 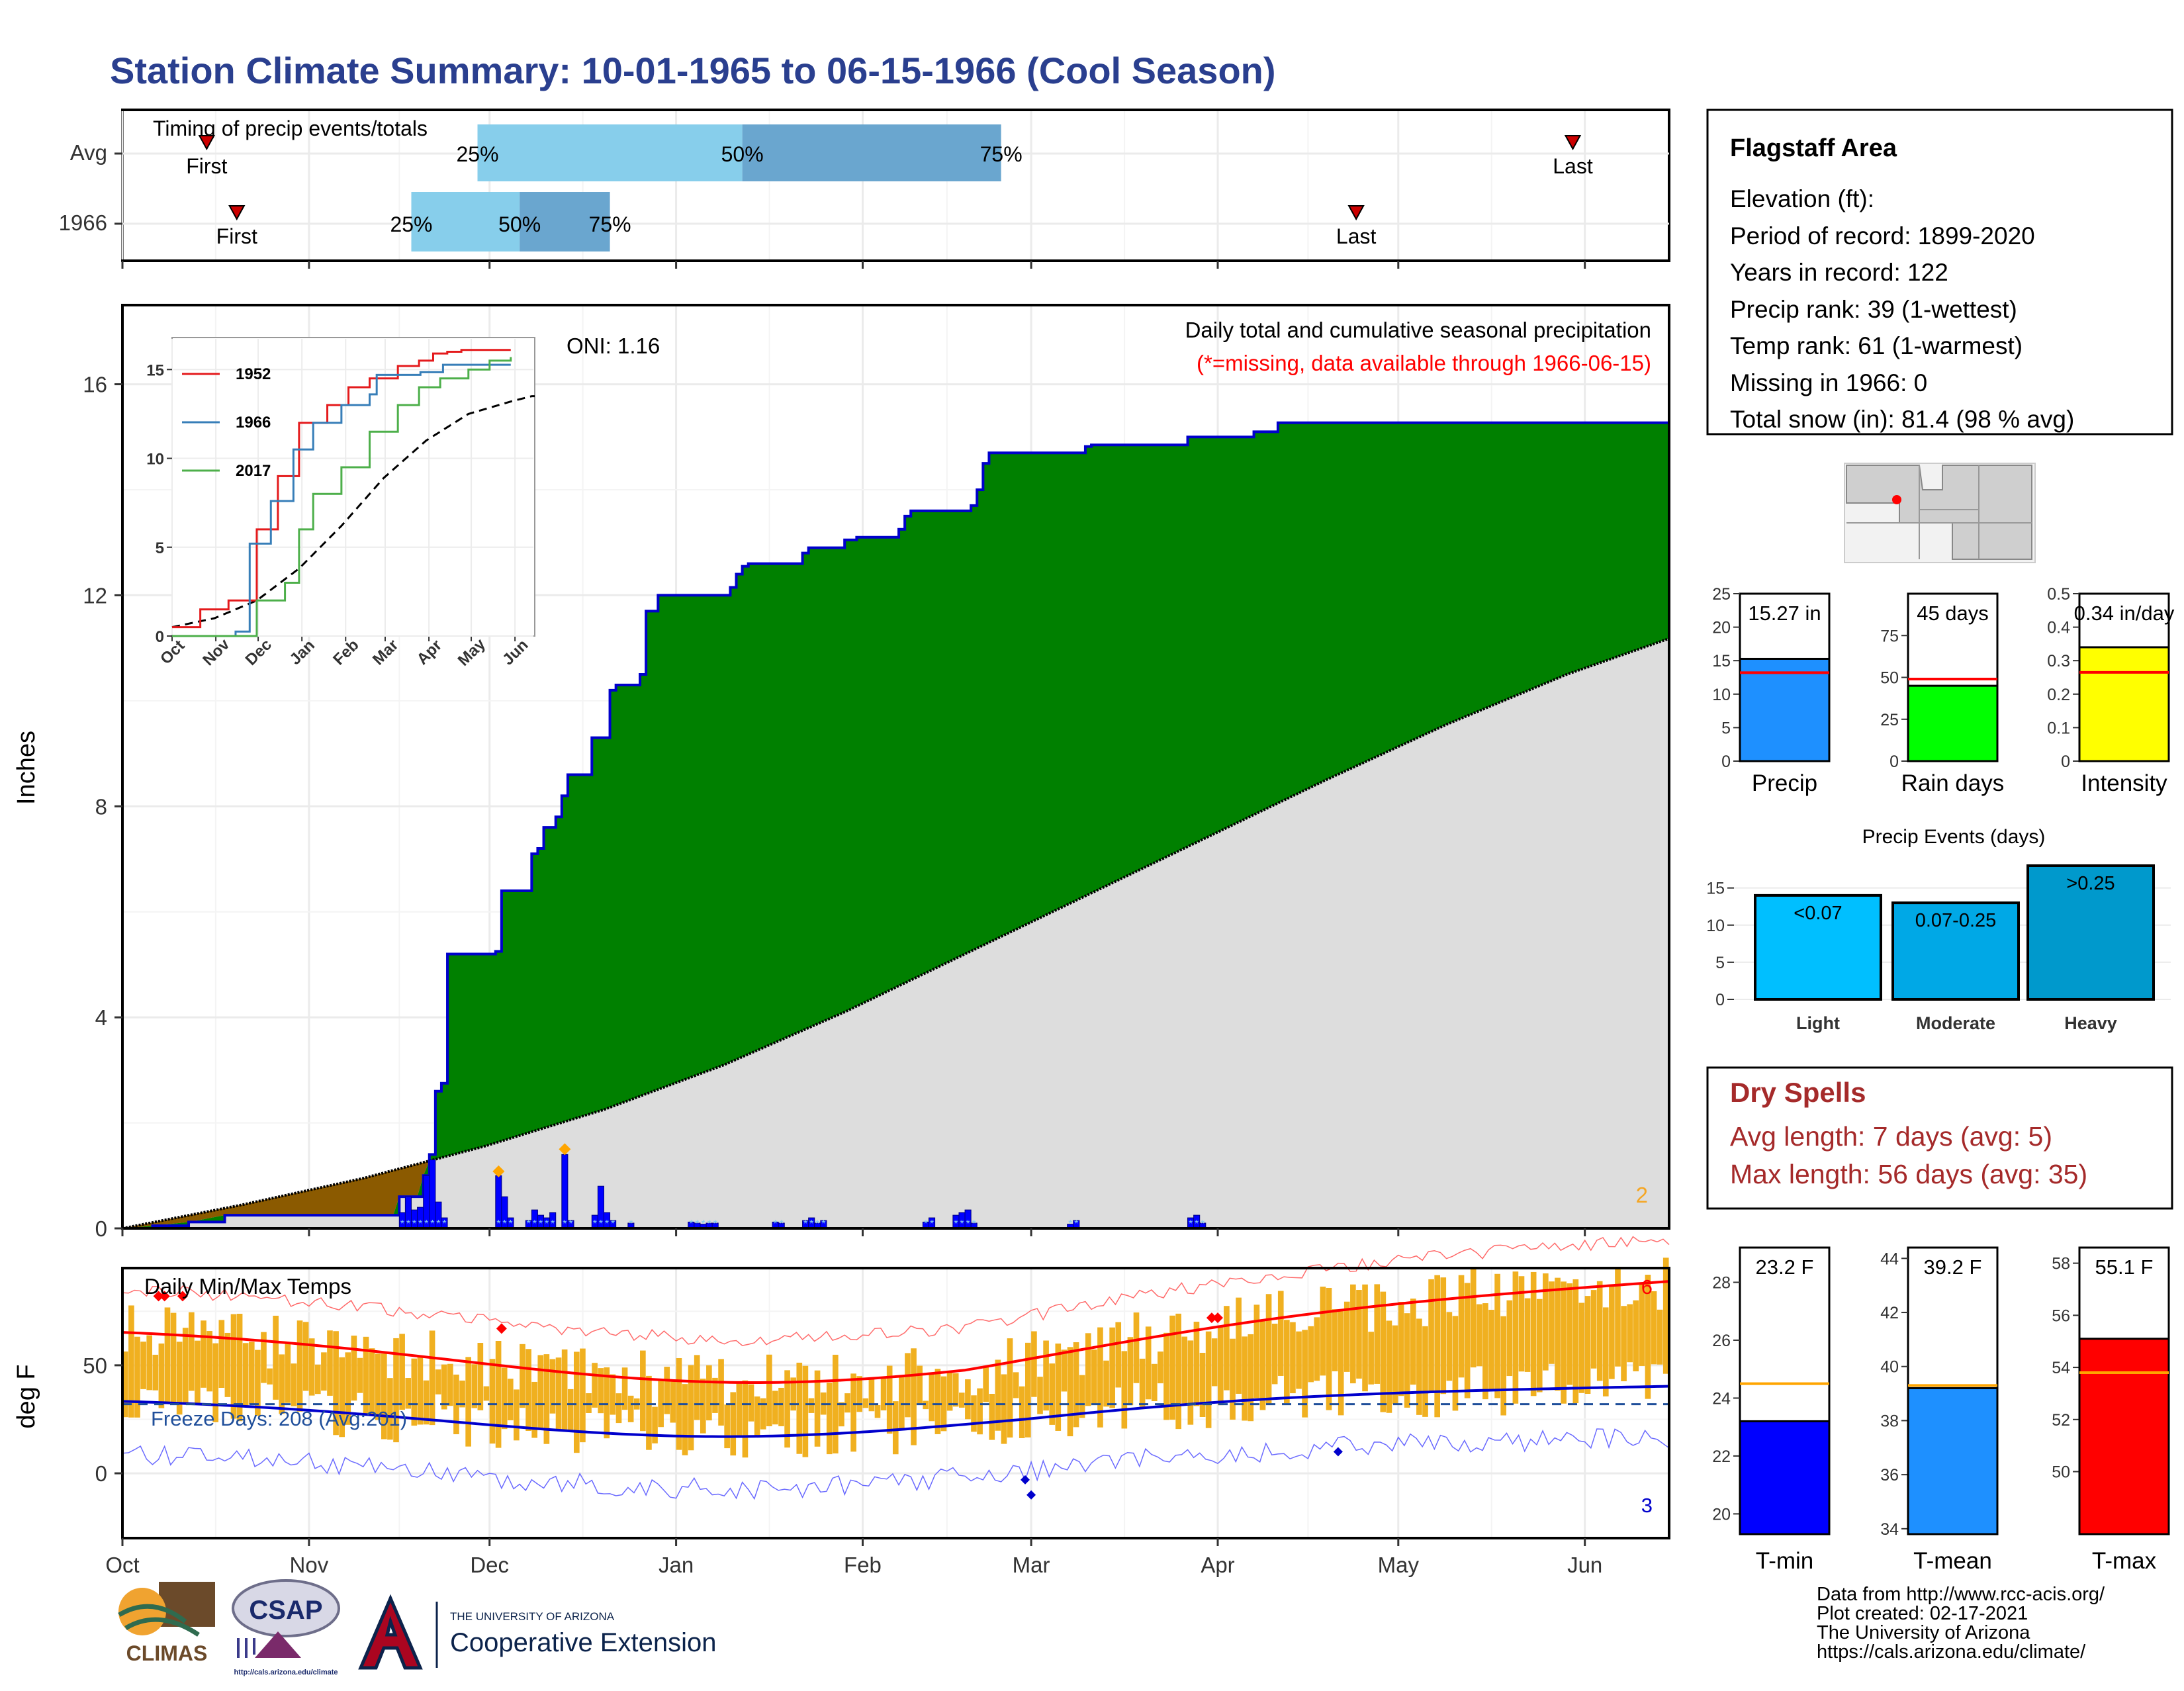 What do you see at coordinates (160, 548) in the screenshot?
I see `inset-y-tick-label-1: 5` at bounding box center [160, 548].